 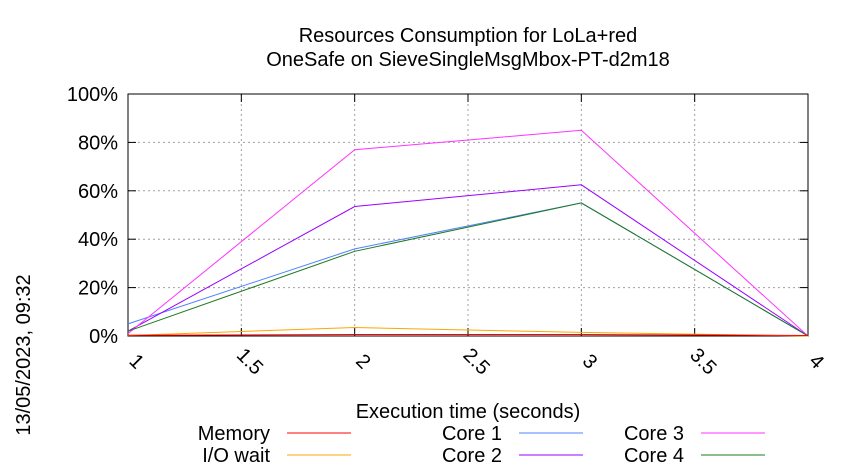 I want to click on x-axis-label: Execution time (seconds), so click(x=468, y=412).